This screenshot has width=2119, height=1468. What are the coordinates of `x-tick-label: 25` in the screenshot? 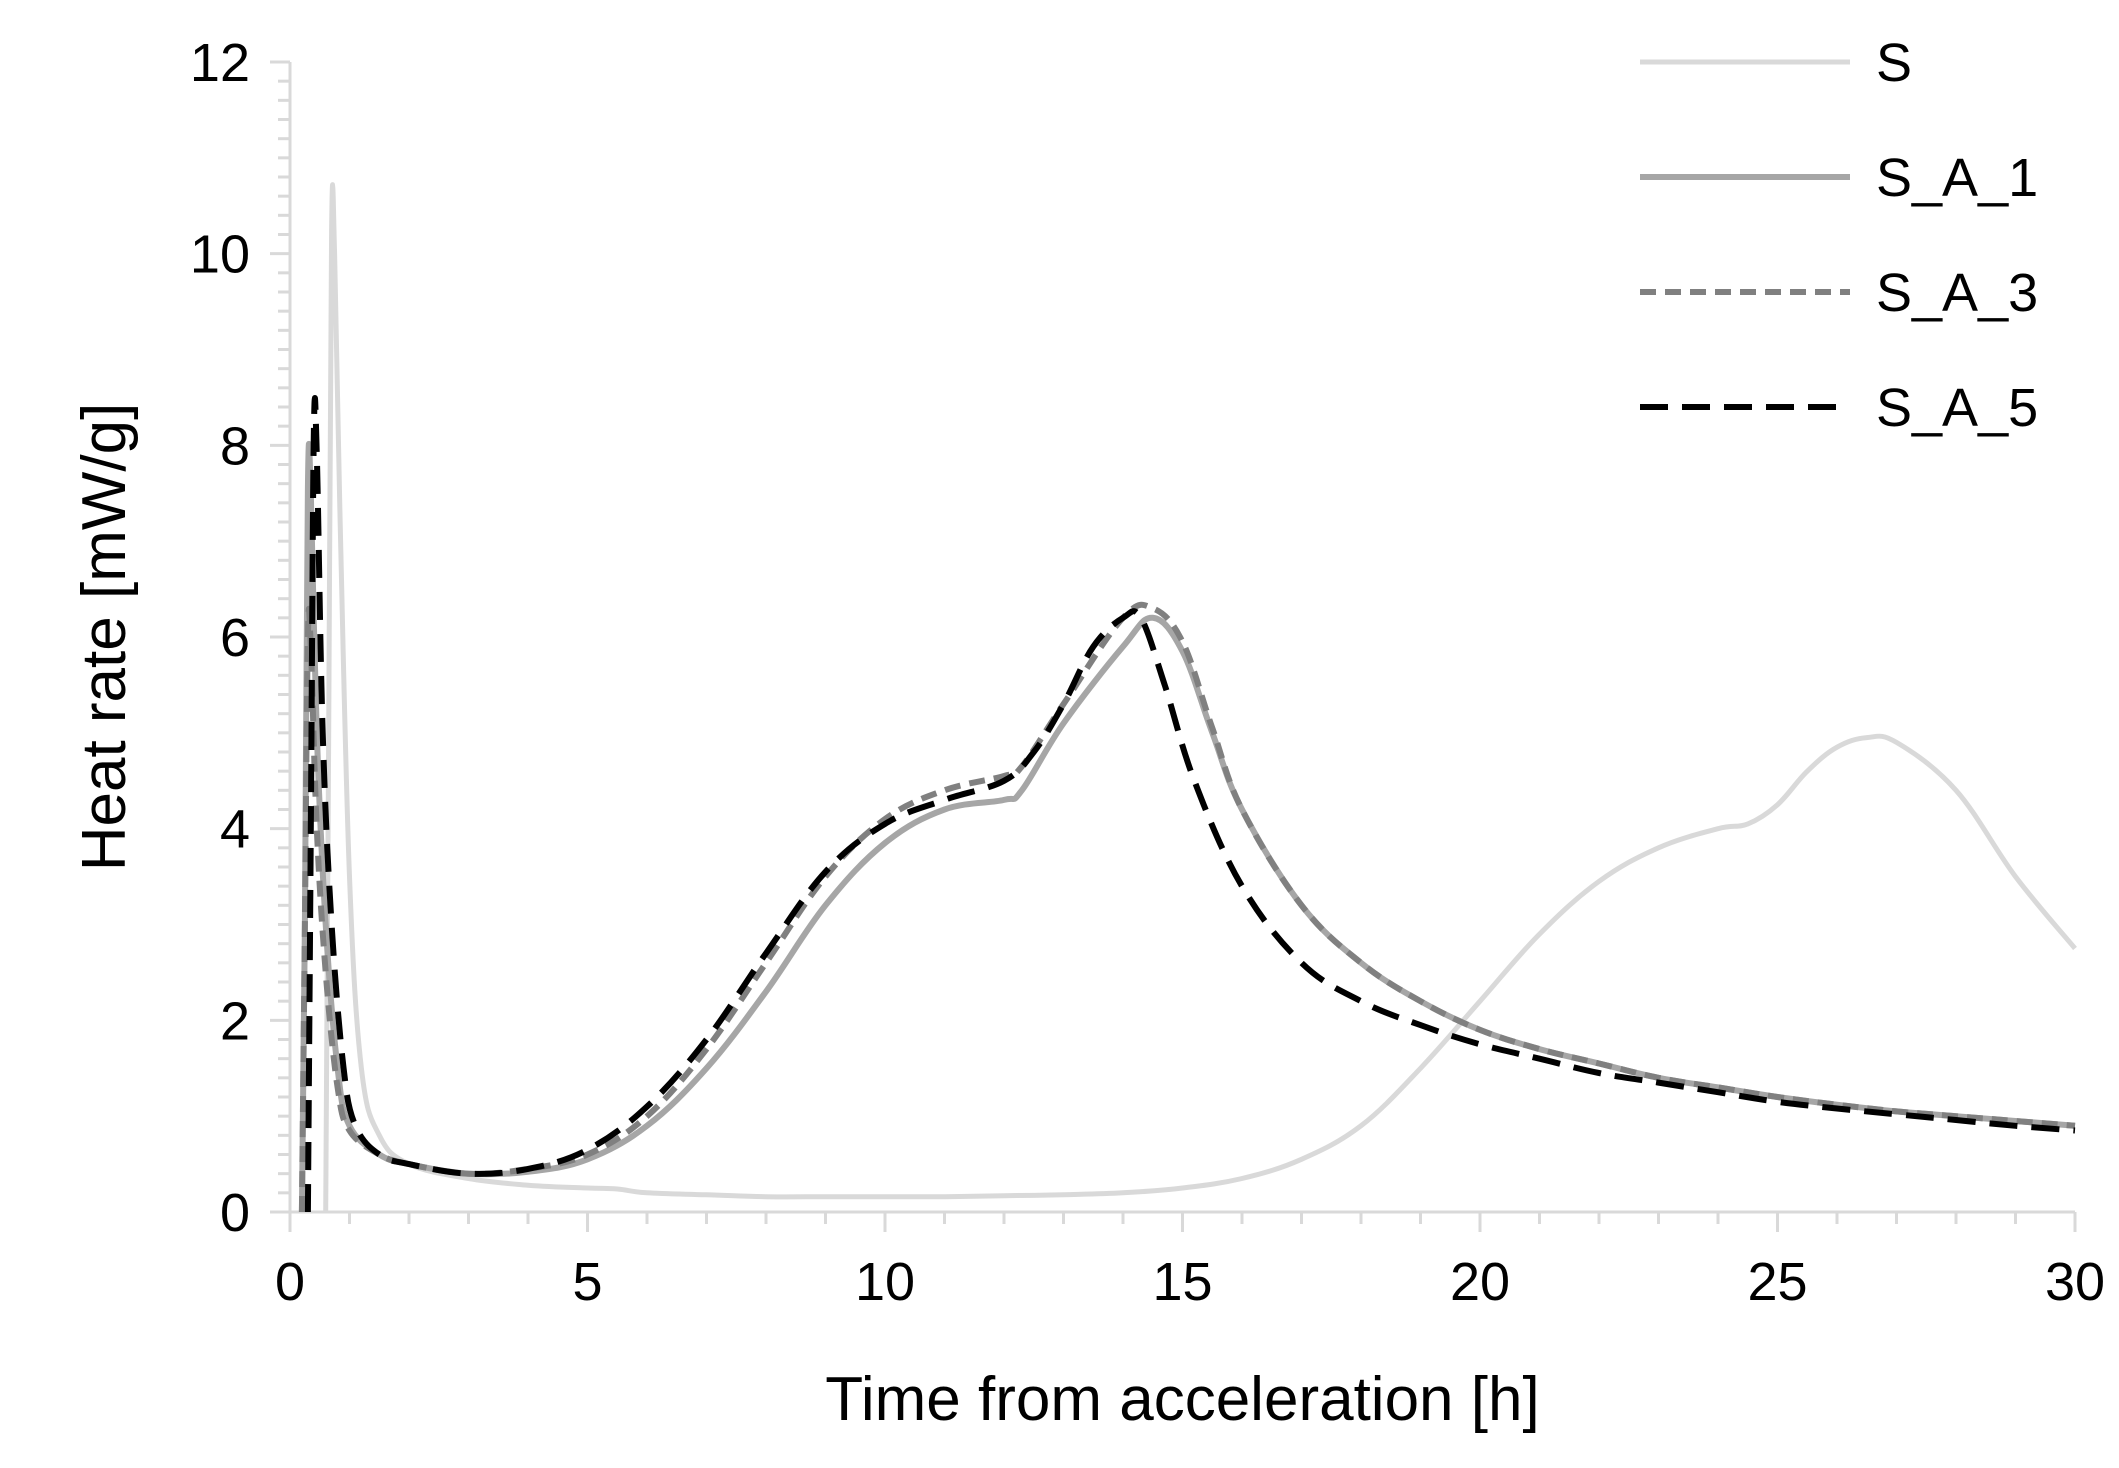 It's located at (1777, 1282).